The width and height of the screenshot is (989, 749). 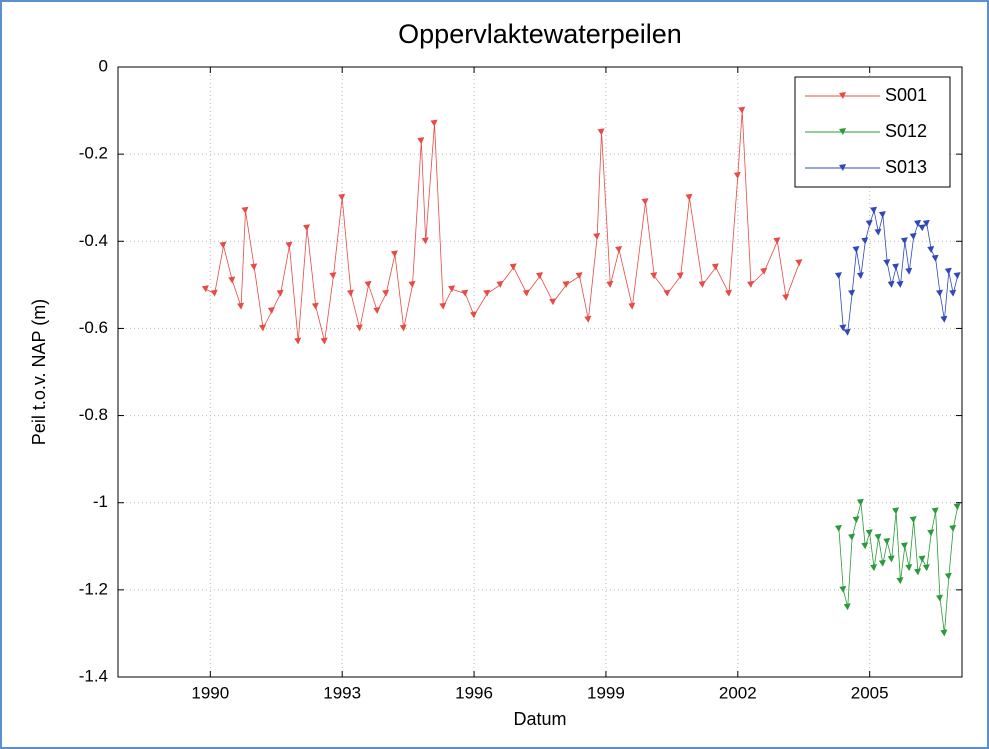 I want to click on y-axis-label: Peil t.o.v. NAP (m), so click(x=39, y=372).